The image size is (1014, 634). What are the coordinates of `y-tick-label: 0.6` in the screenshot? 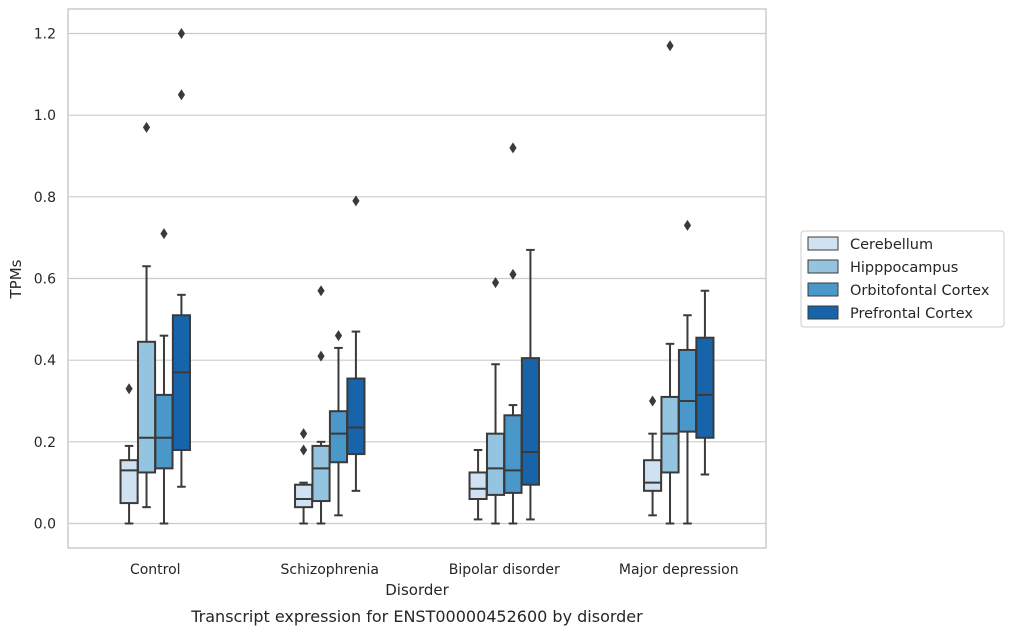 It's located at (45, 280).